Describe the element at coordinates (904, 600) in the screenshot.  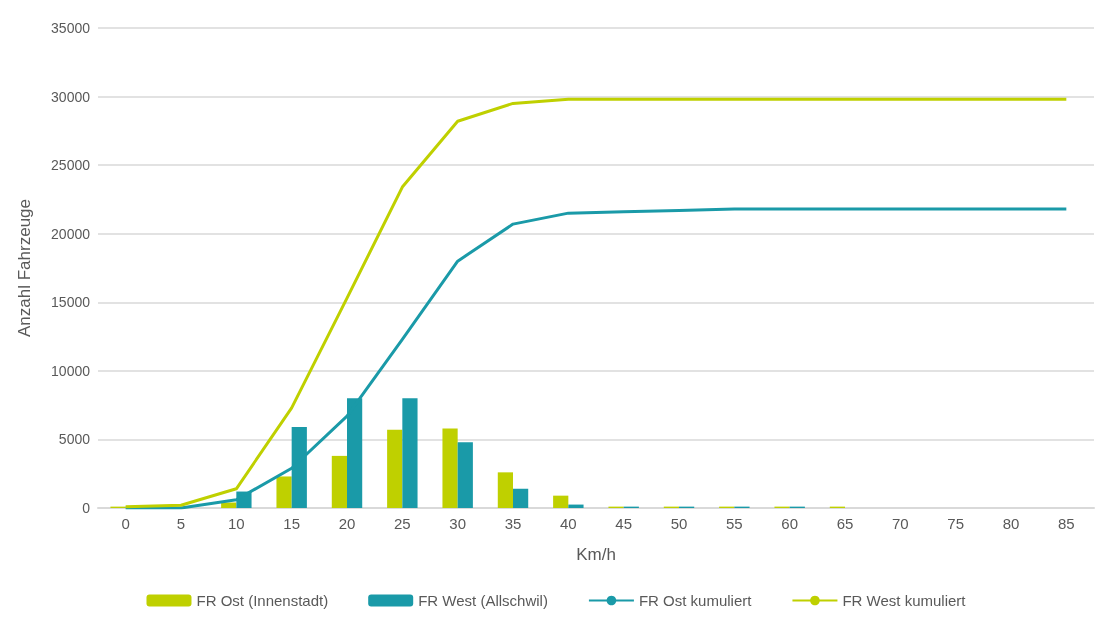
I see `legend-label: FR West kumuliert` at that location.